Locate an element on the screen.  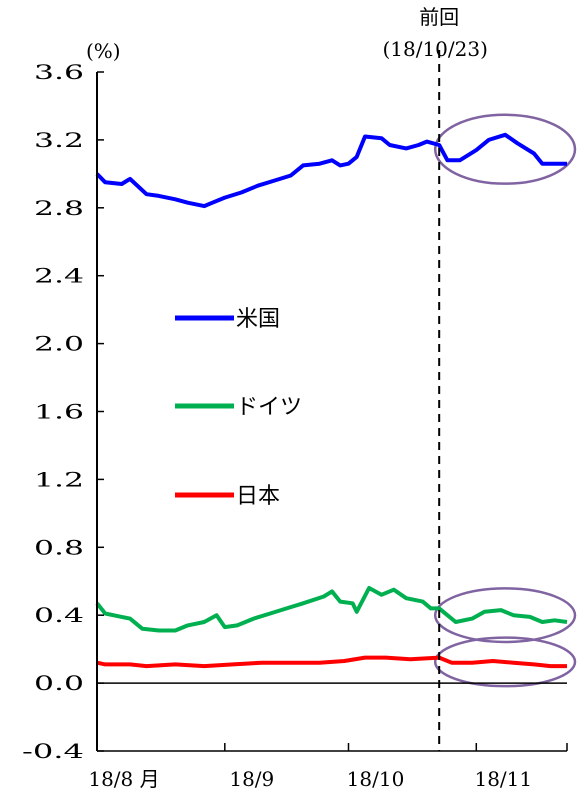
highlight-ellipse-日本 is located at coordinates (505, 662).